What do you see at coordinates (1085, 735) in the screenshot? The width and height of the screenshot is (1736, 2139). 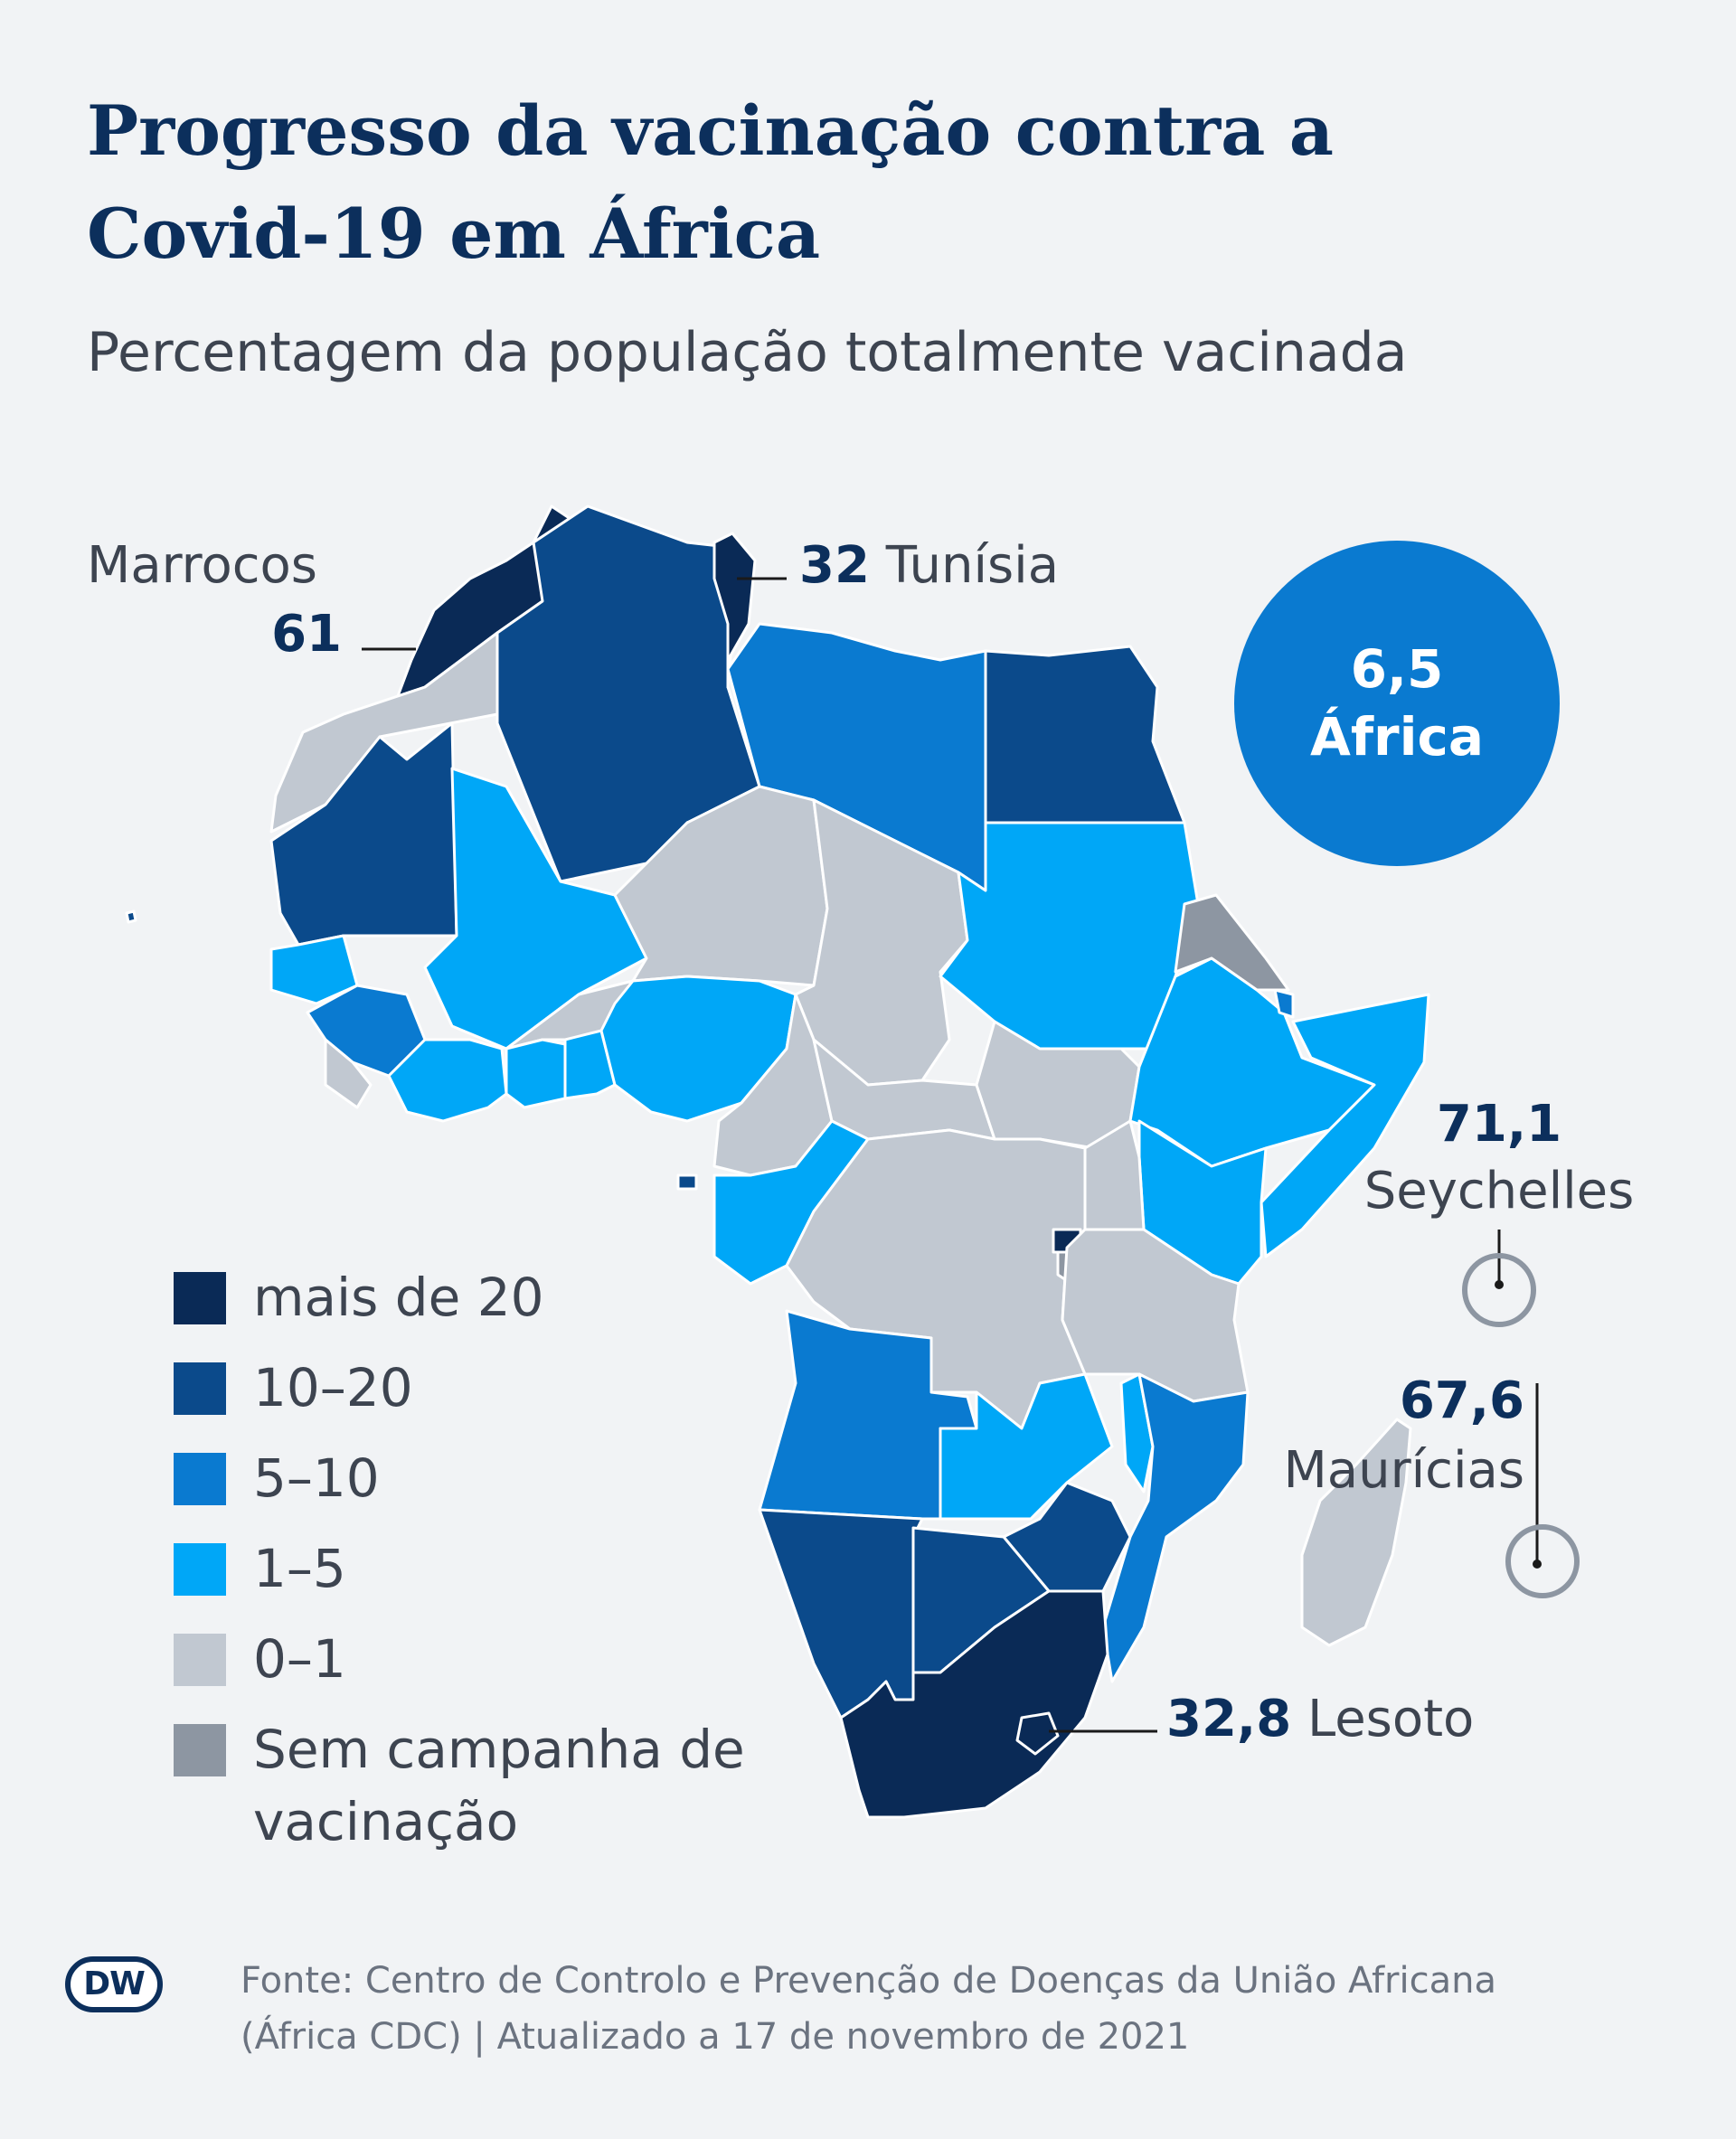 I see `country-egypt` at bounding box center [1085, 735].